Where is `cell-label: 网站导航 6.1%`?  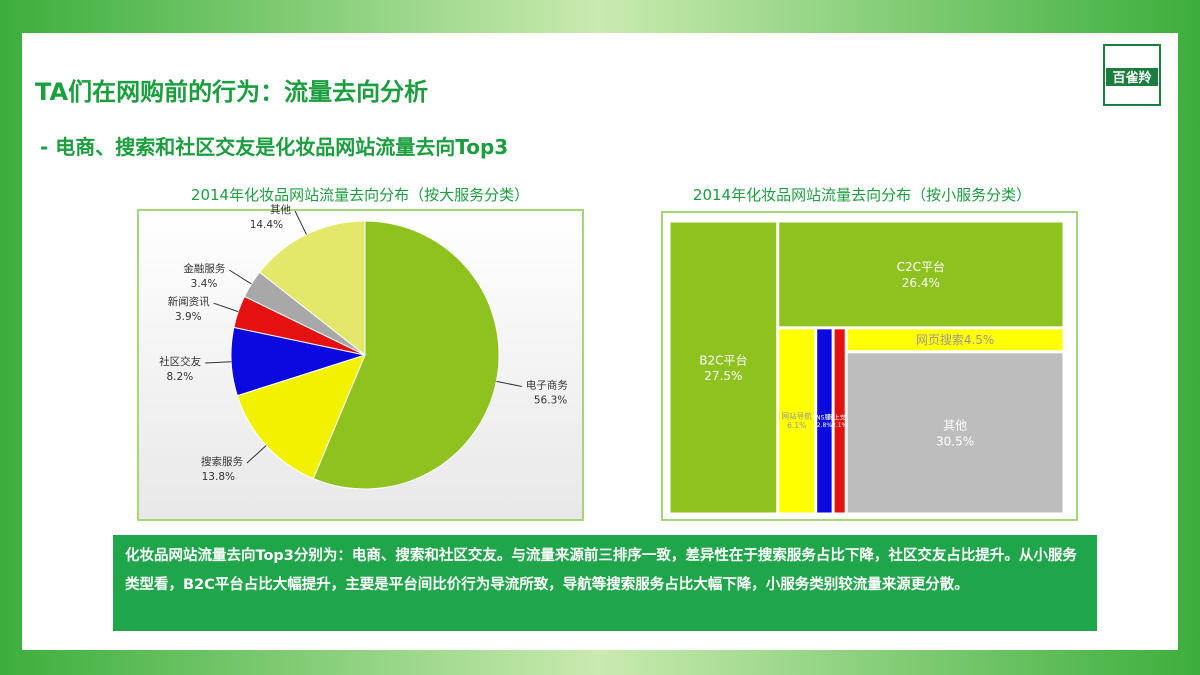 cell-label: 网站导航 6.1% is located at coordinates (797, 420).